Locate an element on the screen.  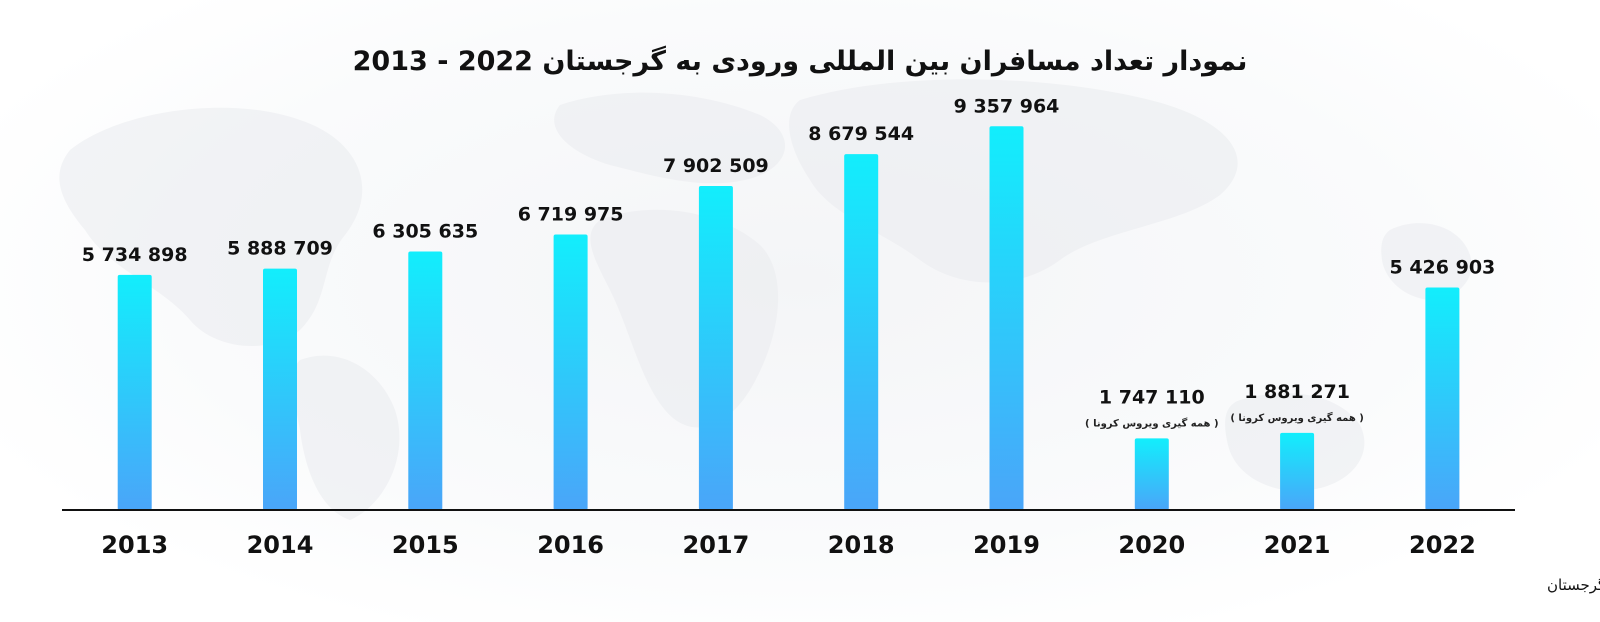
bar-2022 is located at coordinates (1442, 398).